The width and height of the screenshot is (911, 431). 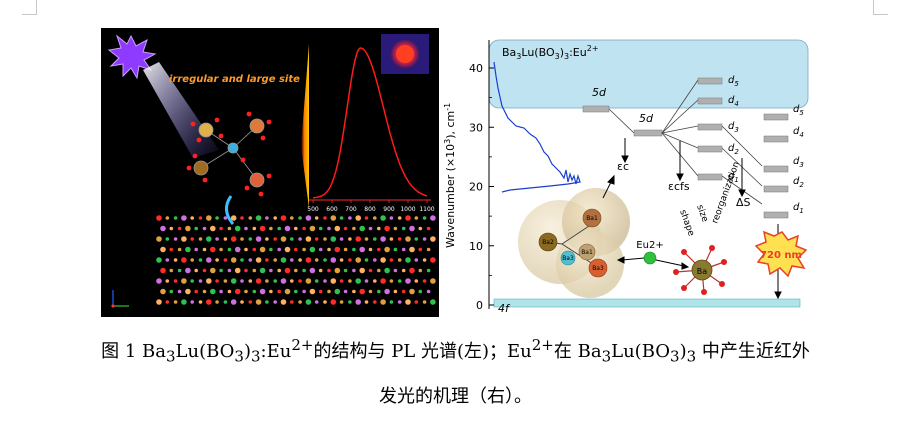 I want to click on ba-site-label: Ba1, so click(x=587, y=252).